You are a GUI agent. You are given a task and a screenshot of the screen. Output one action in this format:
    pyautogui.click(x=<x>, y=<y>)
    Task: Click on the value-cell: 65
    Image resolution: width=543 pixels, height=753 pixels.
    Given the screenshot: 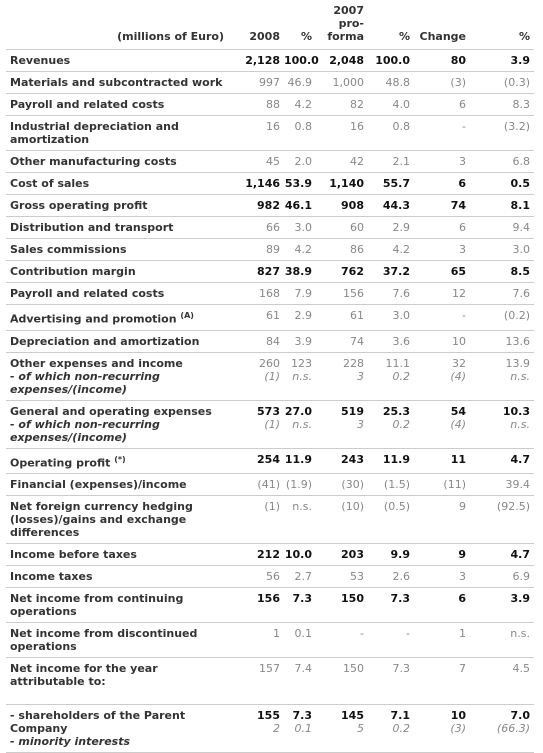 What is the action you would take?
    pyautogui.click(x=442, y=271)
    